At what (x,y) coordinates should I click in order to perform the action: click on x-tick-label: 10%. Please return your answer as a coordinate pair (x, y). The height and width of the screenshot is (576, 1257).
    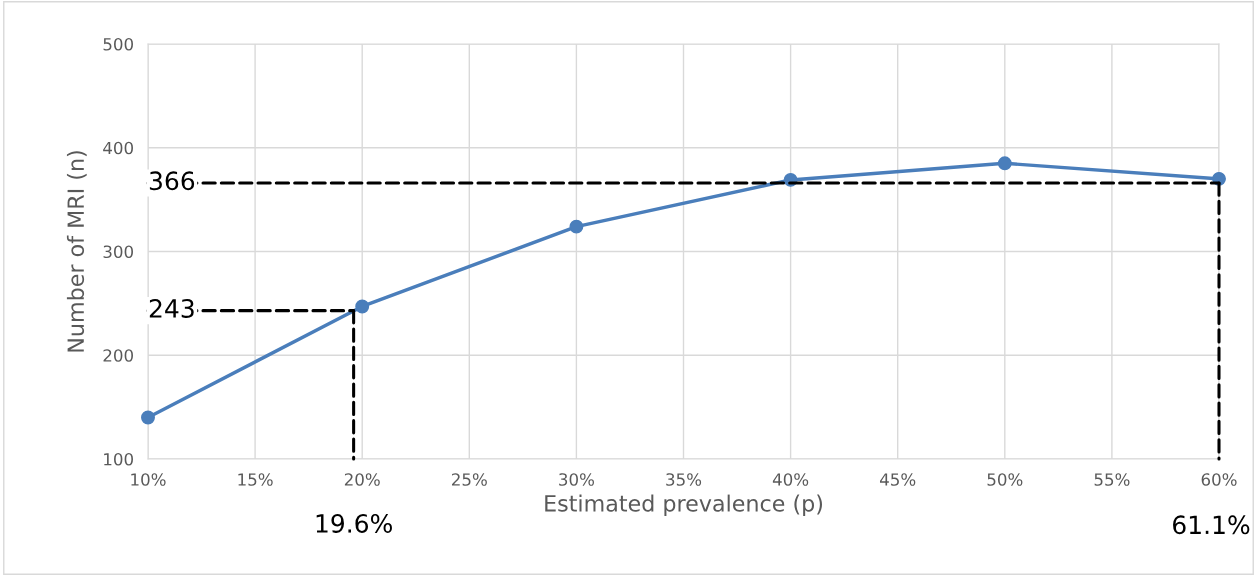
    Looking at the image, I should click on (148, 479).